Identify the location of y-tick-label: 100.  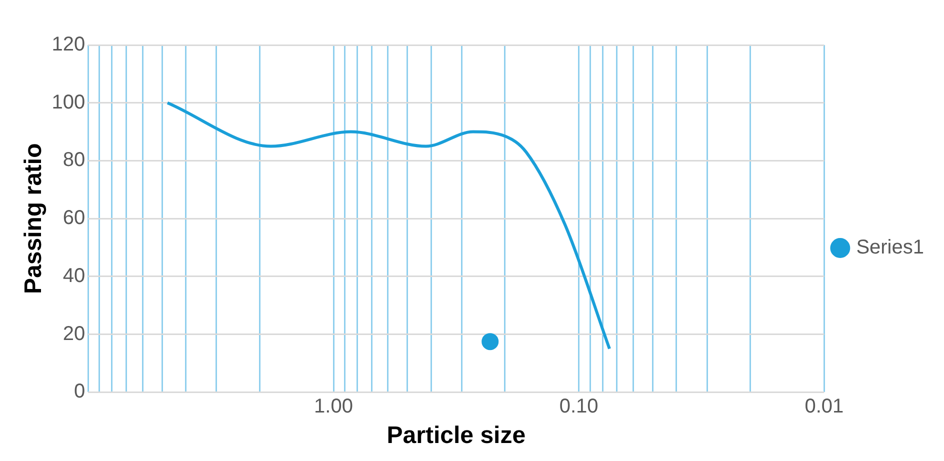
(69, 102).